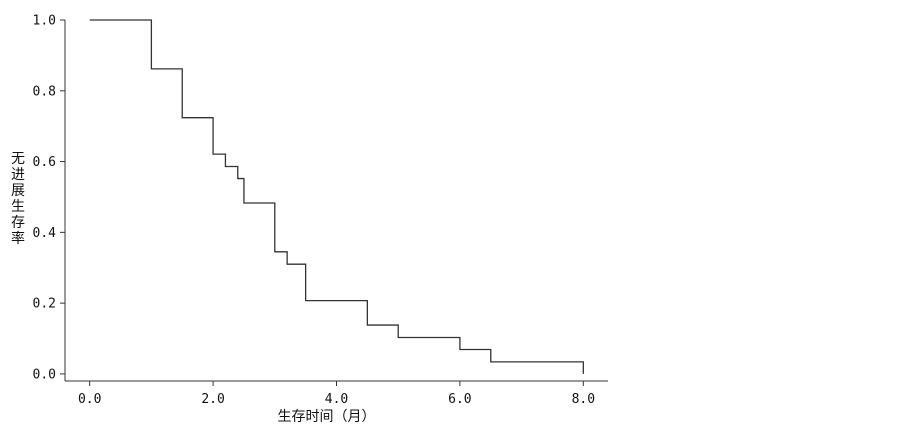 This screenshot has height=434, width=903. Describe the element at coordinates (18, 191) in the screenshot. I see `y-axis-title-char: 展` at that location.